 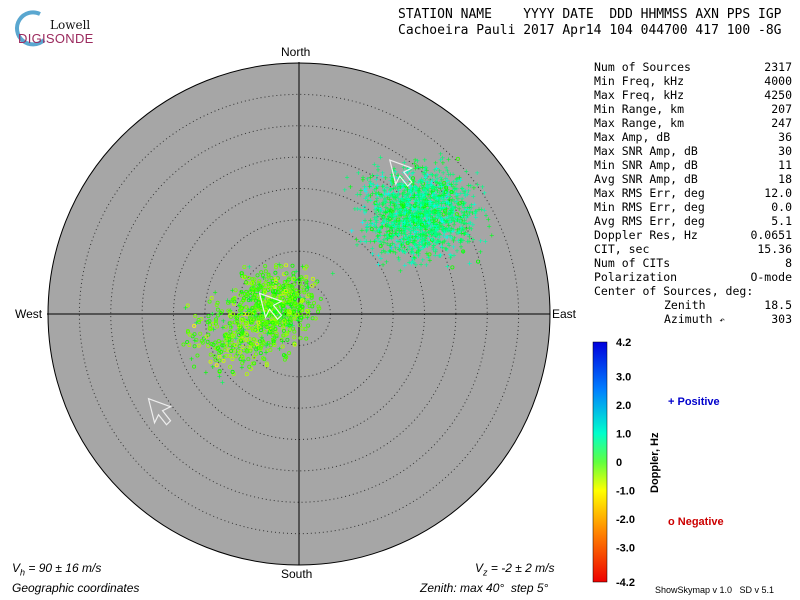 I want to click on zenith-row: Zenith 18.5, so click(x=693, y=305).